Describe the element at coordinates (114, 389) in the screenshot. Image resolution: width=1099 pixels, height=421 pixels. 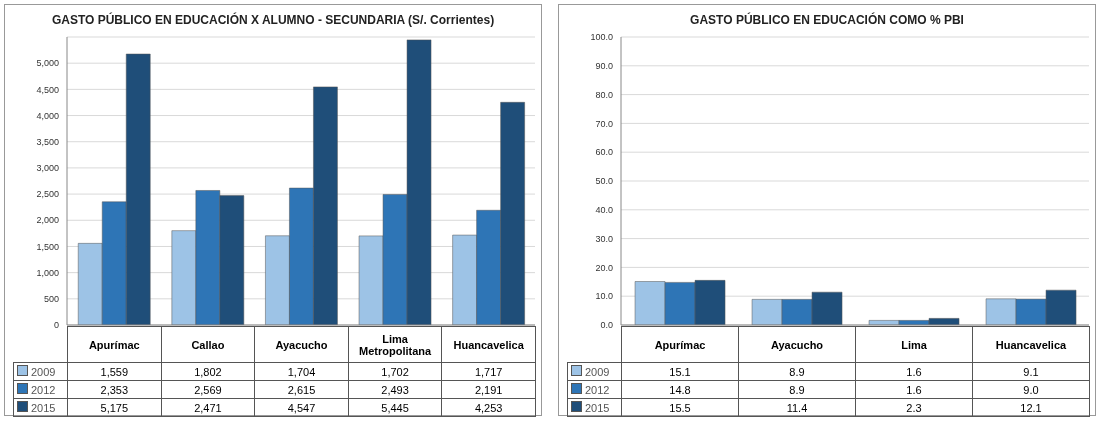
I see `data-label: 2,353` at that location.